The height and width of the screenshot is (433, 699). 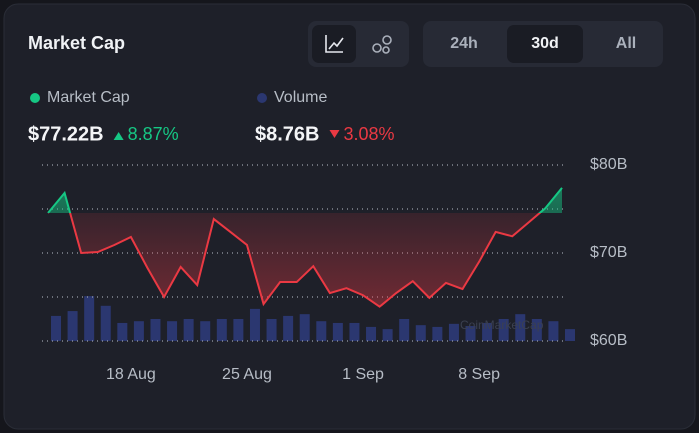 What do you see at coordinates (608, 252) in the screenshot?
I see `y-tick-label: $70B` at bounding box center [608, 252].